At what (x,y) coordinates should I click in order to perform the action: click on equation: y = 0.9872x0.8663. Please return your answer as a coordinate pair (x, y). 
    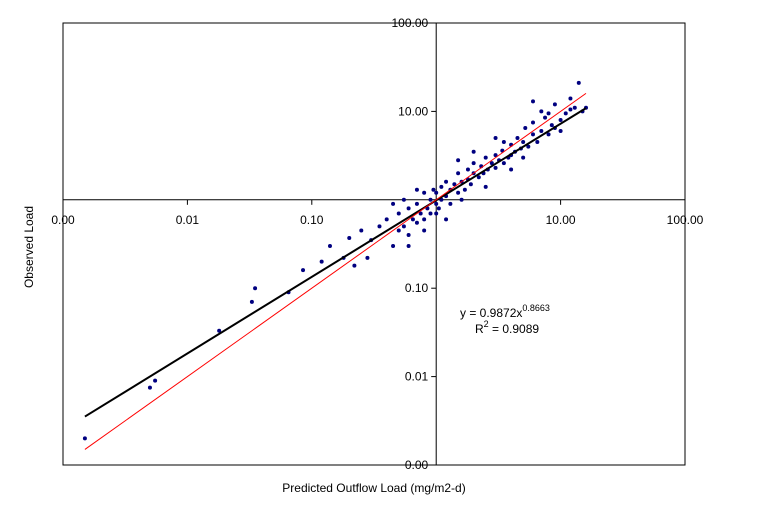
    Looking at the image, I should click on (505, 311).